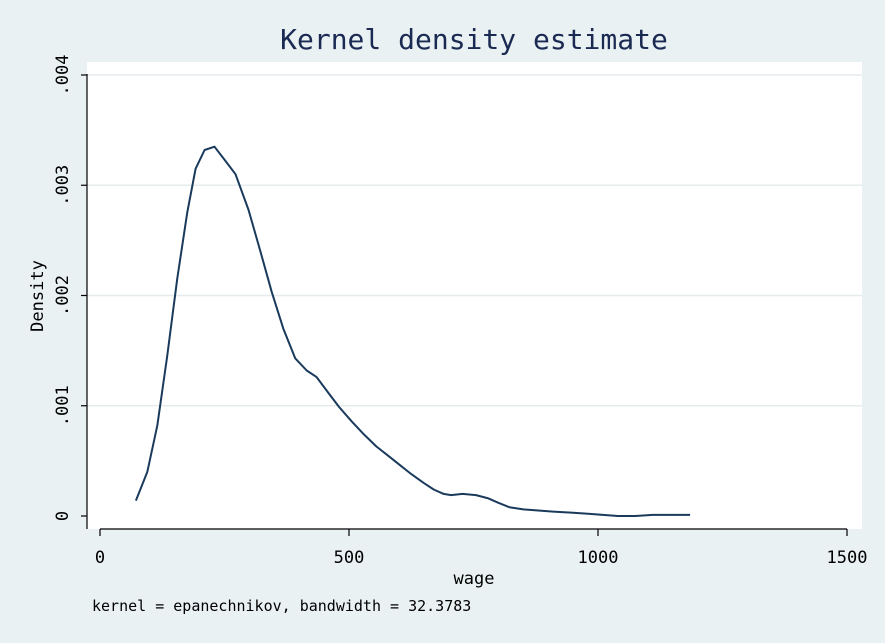  I want to click on y-tick-label: .002, so click(63, 295).